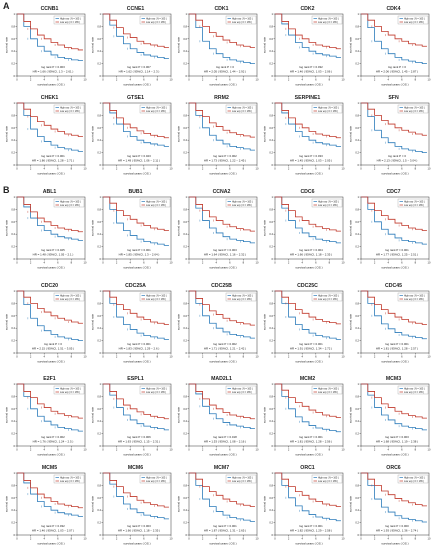  I want to click on logrank-p: log rank P = 0.002, so click(53, 437).